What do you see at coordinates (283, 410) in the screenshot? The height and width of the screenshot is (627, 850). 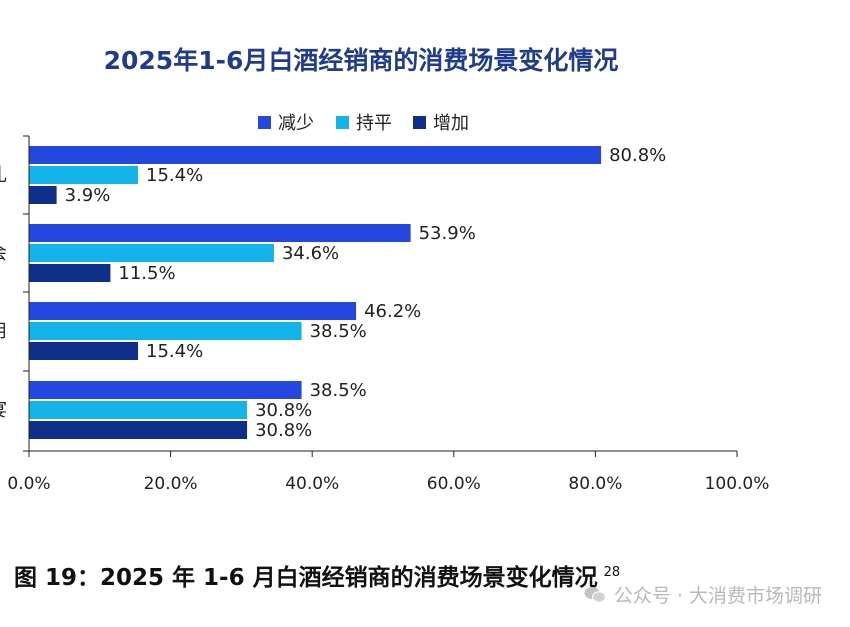 I see `value-label-3-1: 30.8%` at bounding box center [283, 410].